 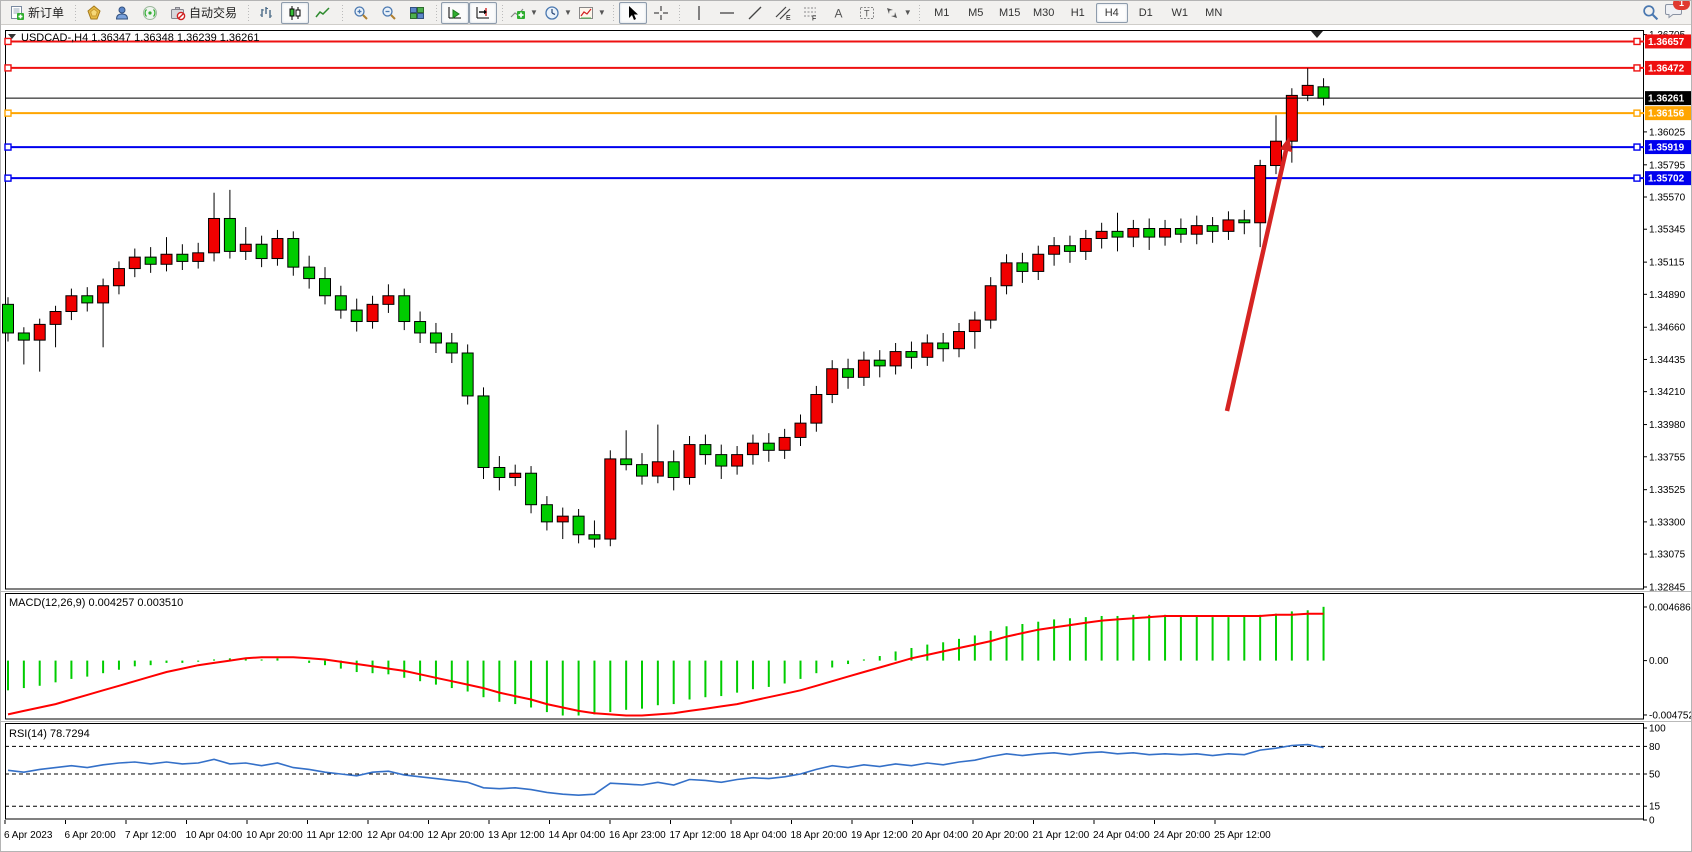 I want to click on vertical-line-tool-button, so click(x=699, y=13).